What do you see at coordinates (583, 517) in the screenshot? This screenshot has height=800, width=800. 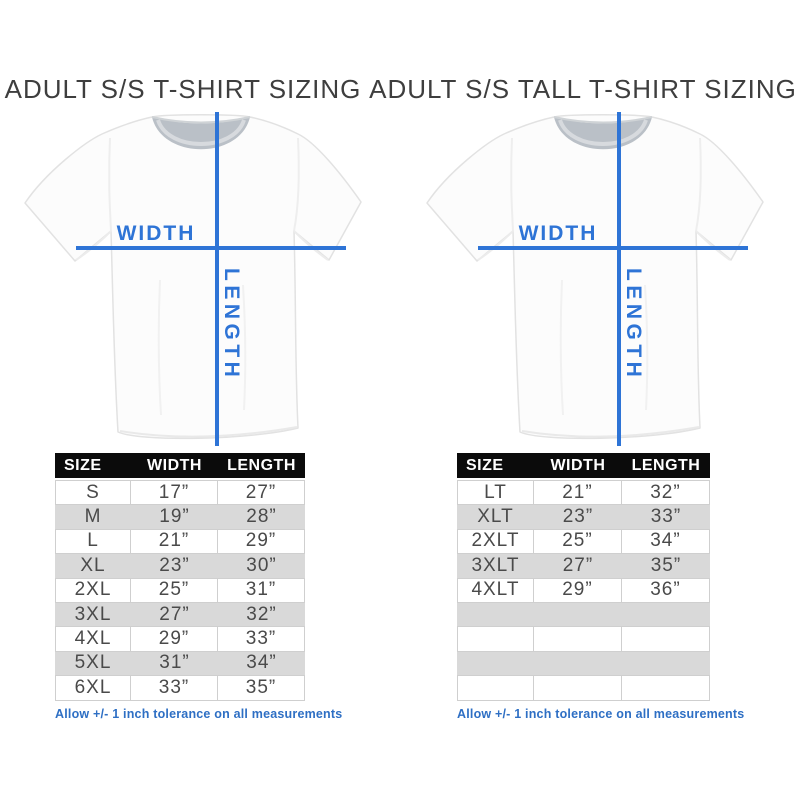 I see `table-row: XLT 23” 33”` at bounding box center [583, 517].